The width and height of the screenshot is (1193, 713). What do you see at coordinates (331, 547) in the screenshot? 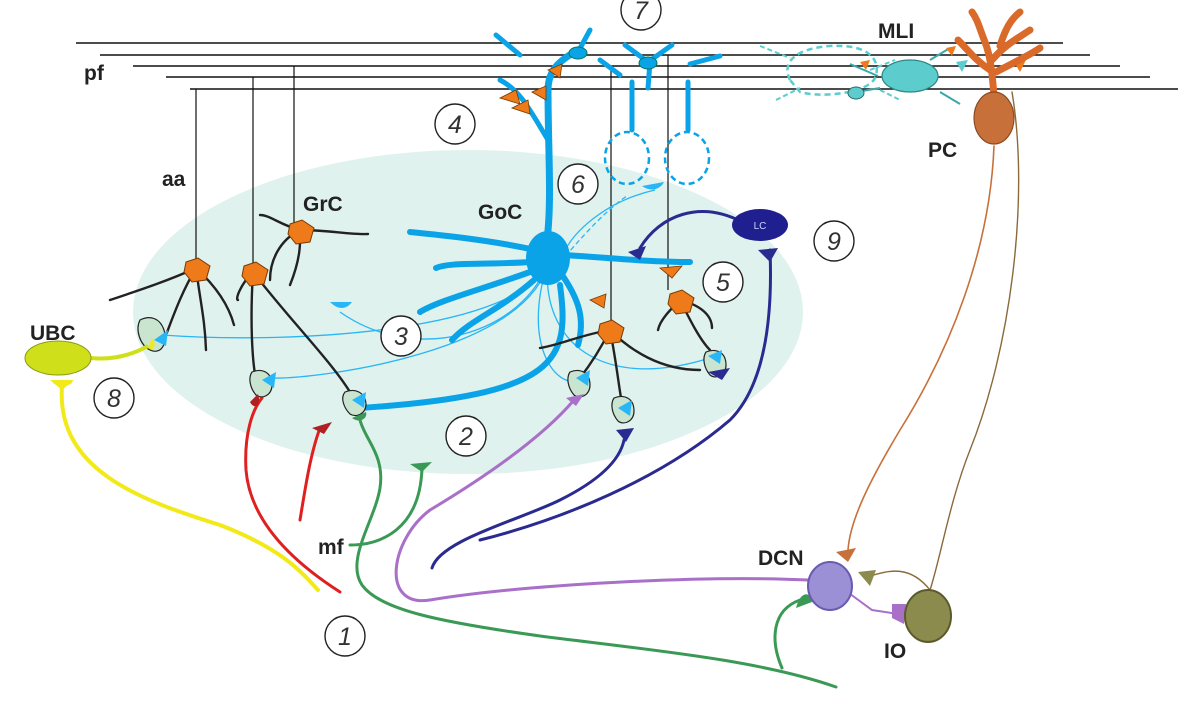
I see `label-mf: mf` at bounding box center [331, 547].